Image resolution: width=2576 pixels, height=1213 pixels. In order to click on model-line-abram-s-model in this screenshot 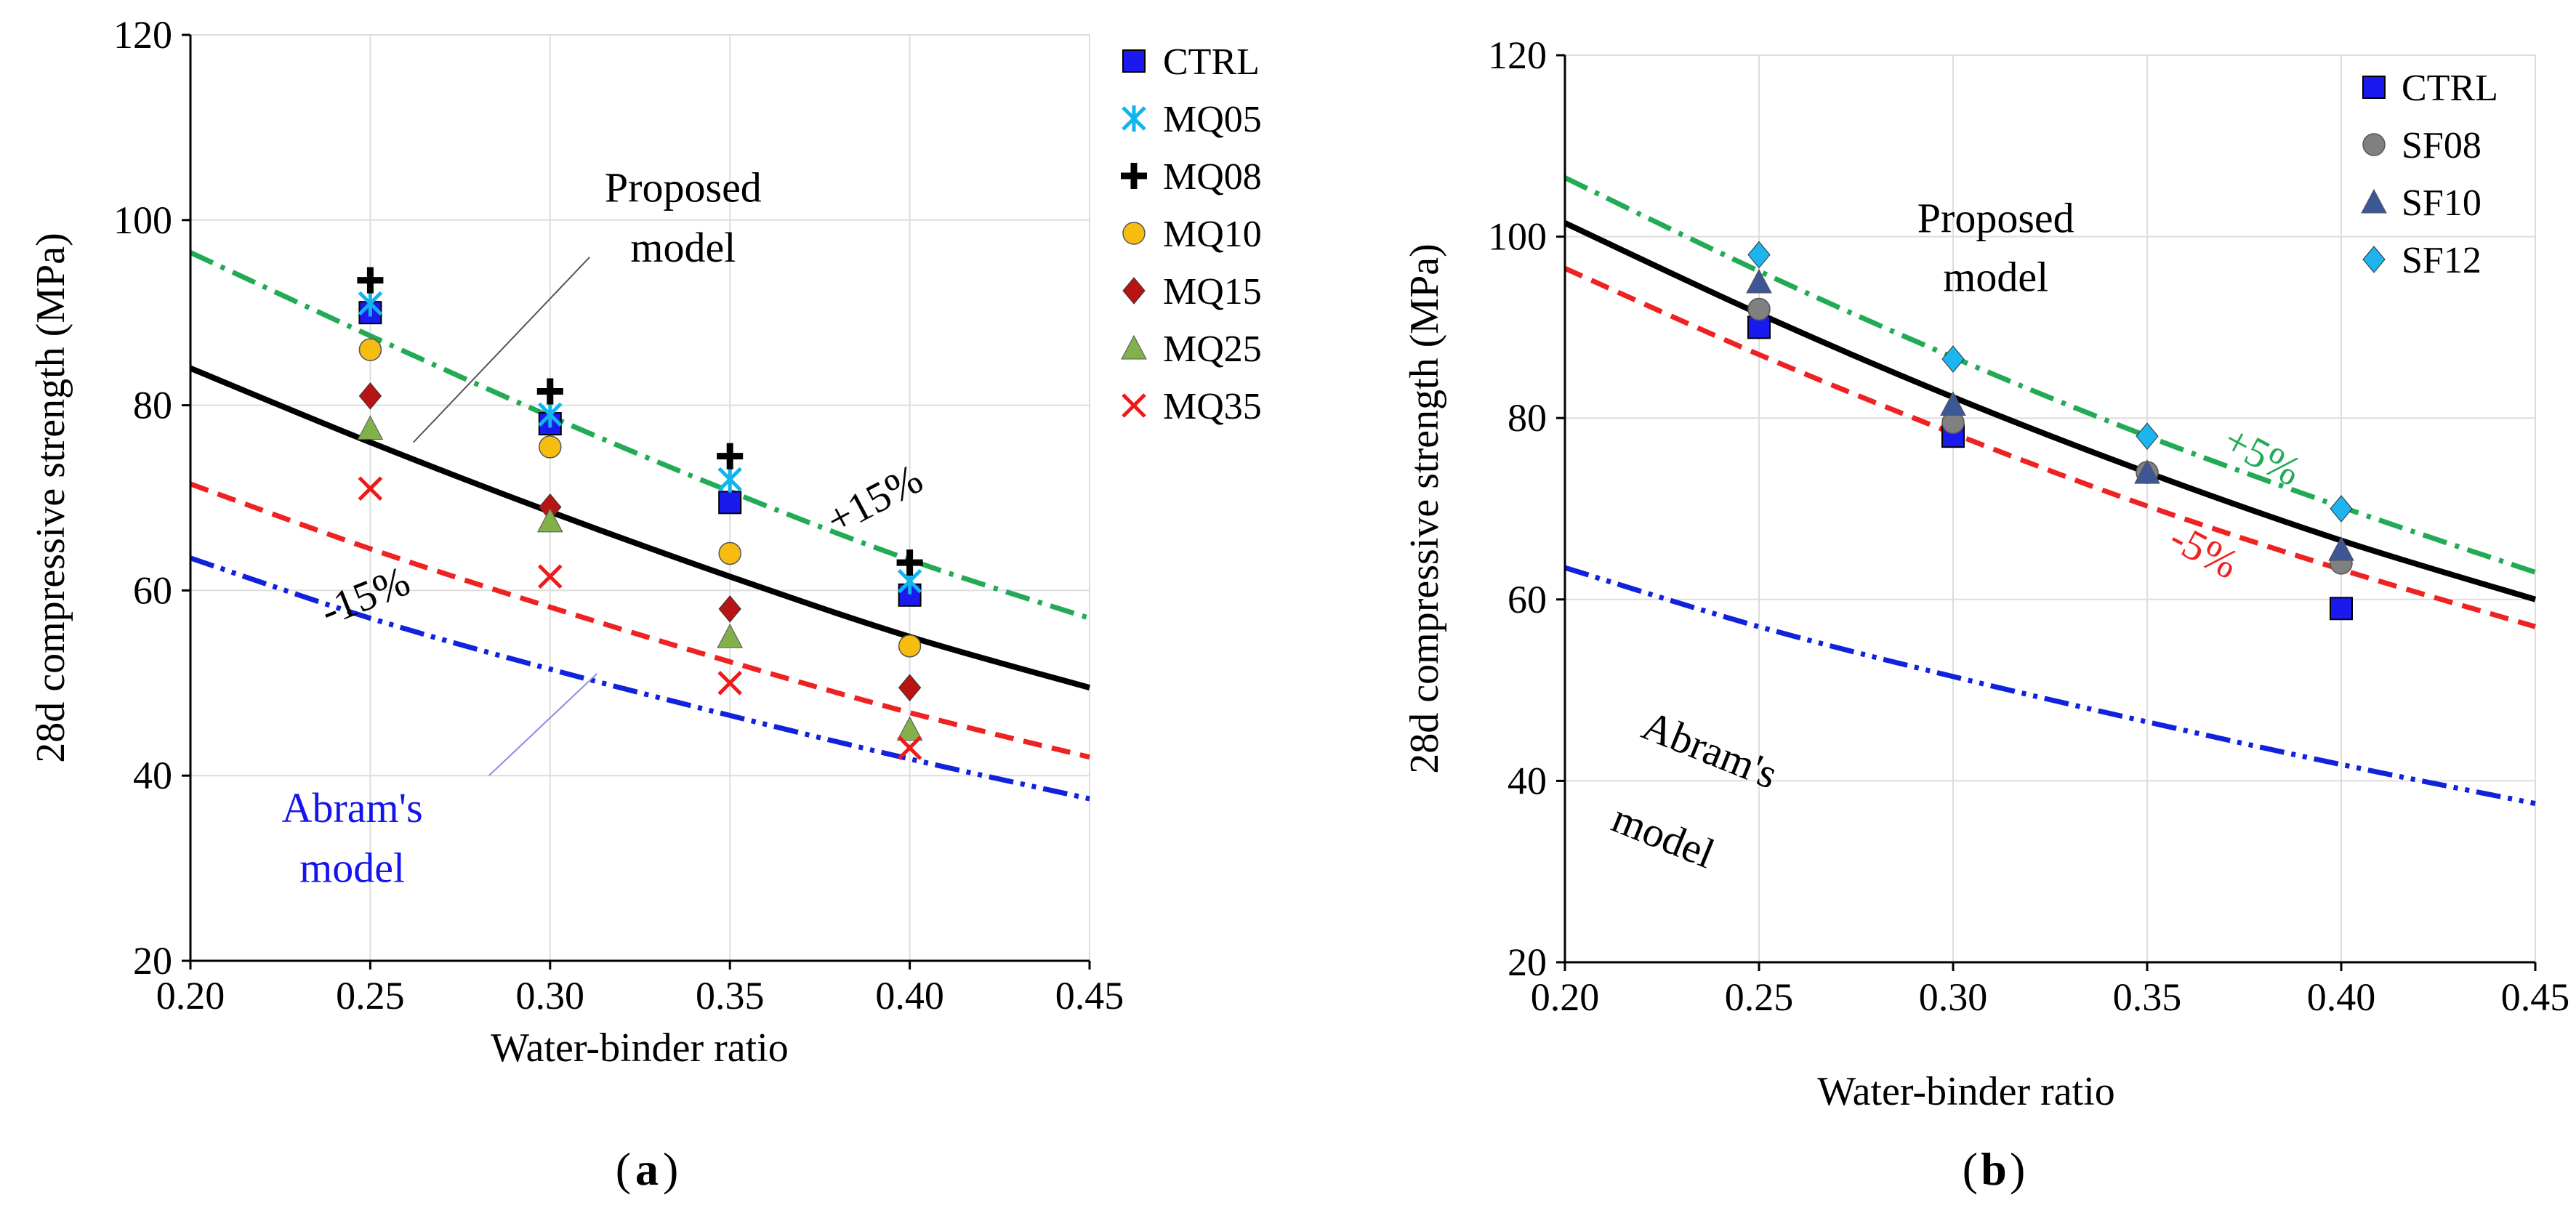, I will do `click(639, 678)`.